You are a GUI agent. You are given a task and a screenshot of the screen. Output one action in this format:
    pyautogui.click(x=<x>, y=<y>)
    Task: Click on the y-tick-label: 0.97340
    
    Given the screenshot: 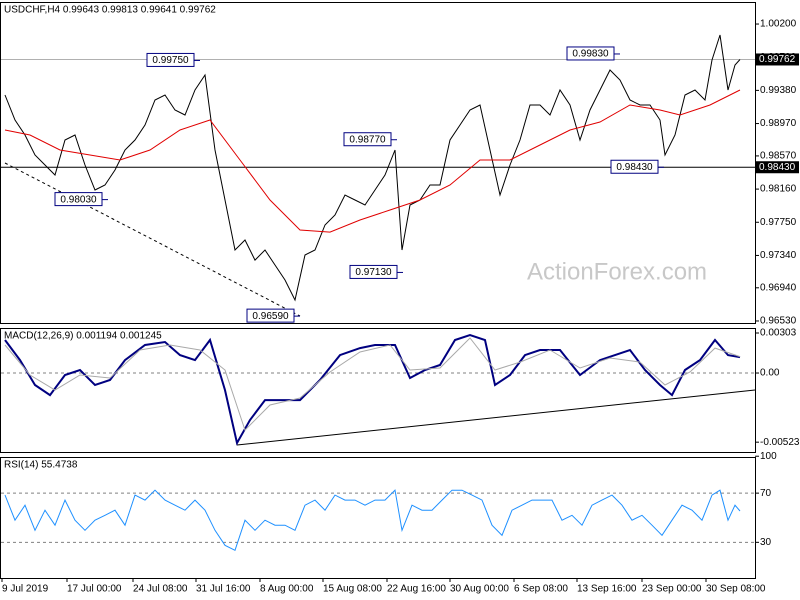 What is the action you would take?
    pyautogui.click(x=778, y=255)
    